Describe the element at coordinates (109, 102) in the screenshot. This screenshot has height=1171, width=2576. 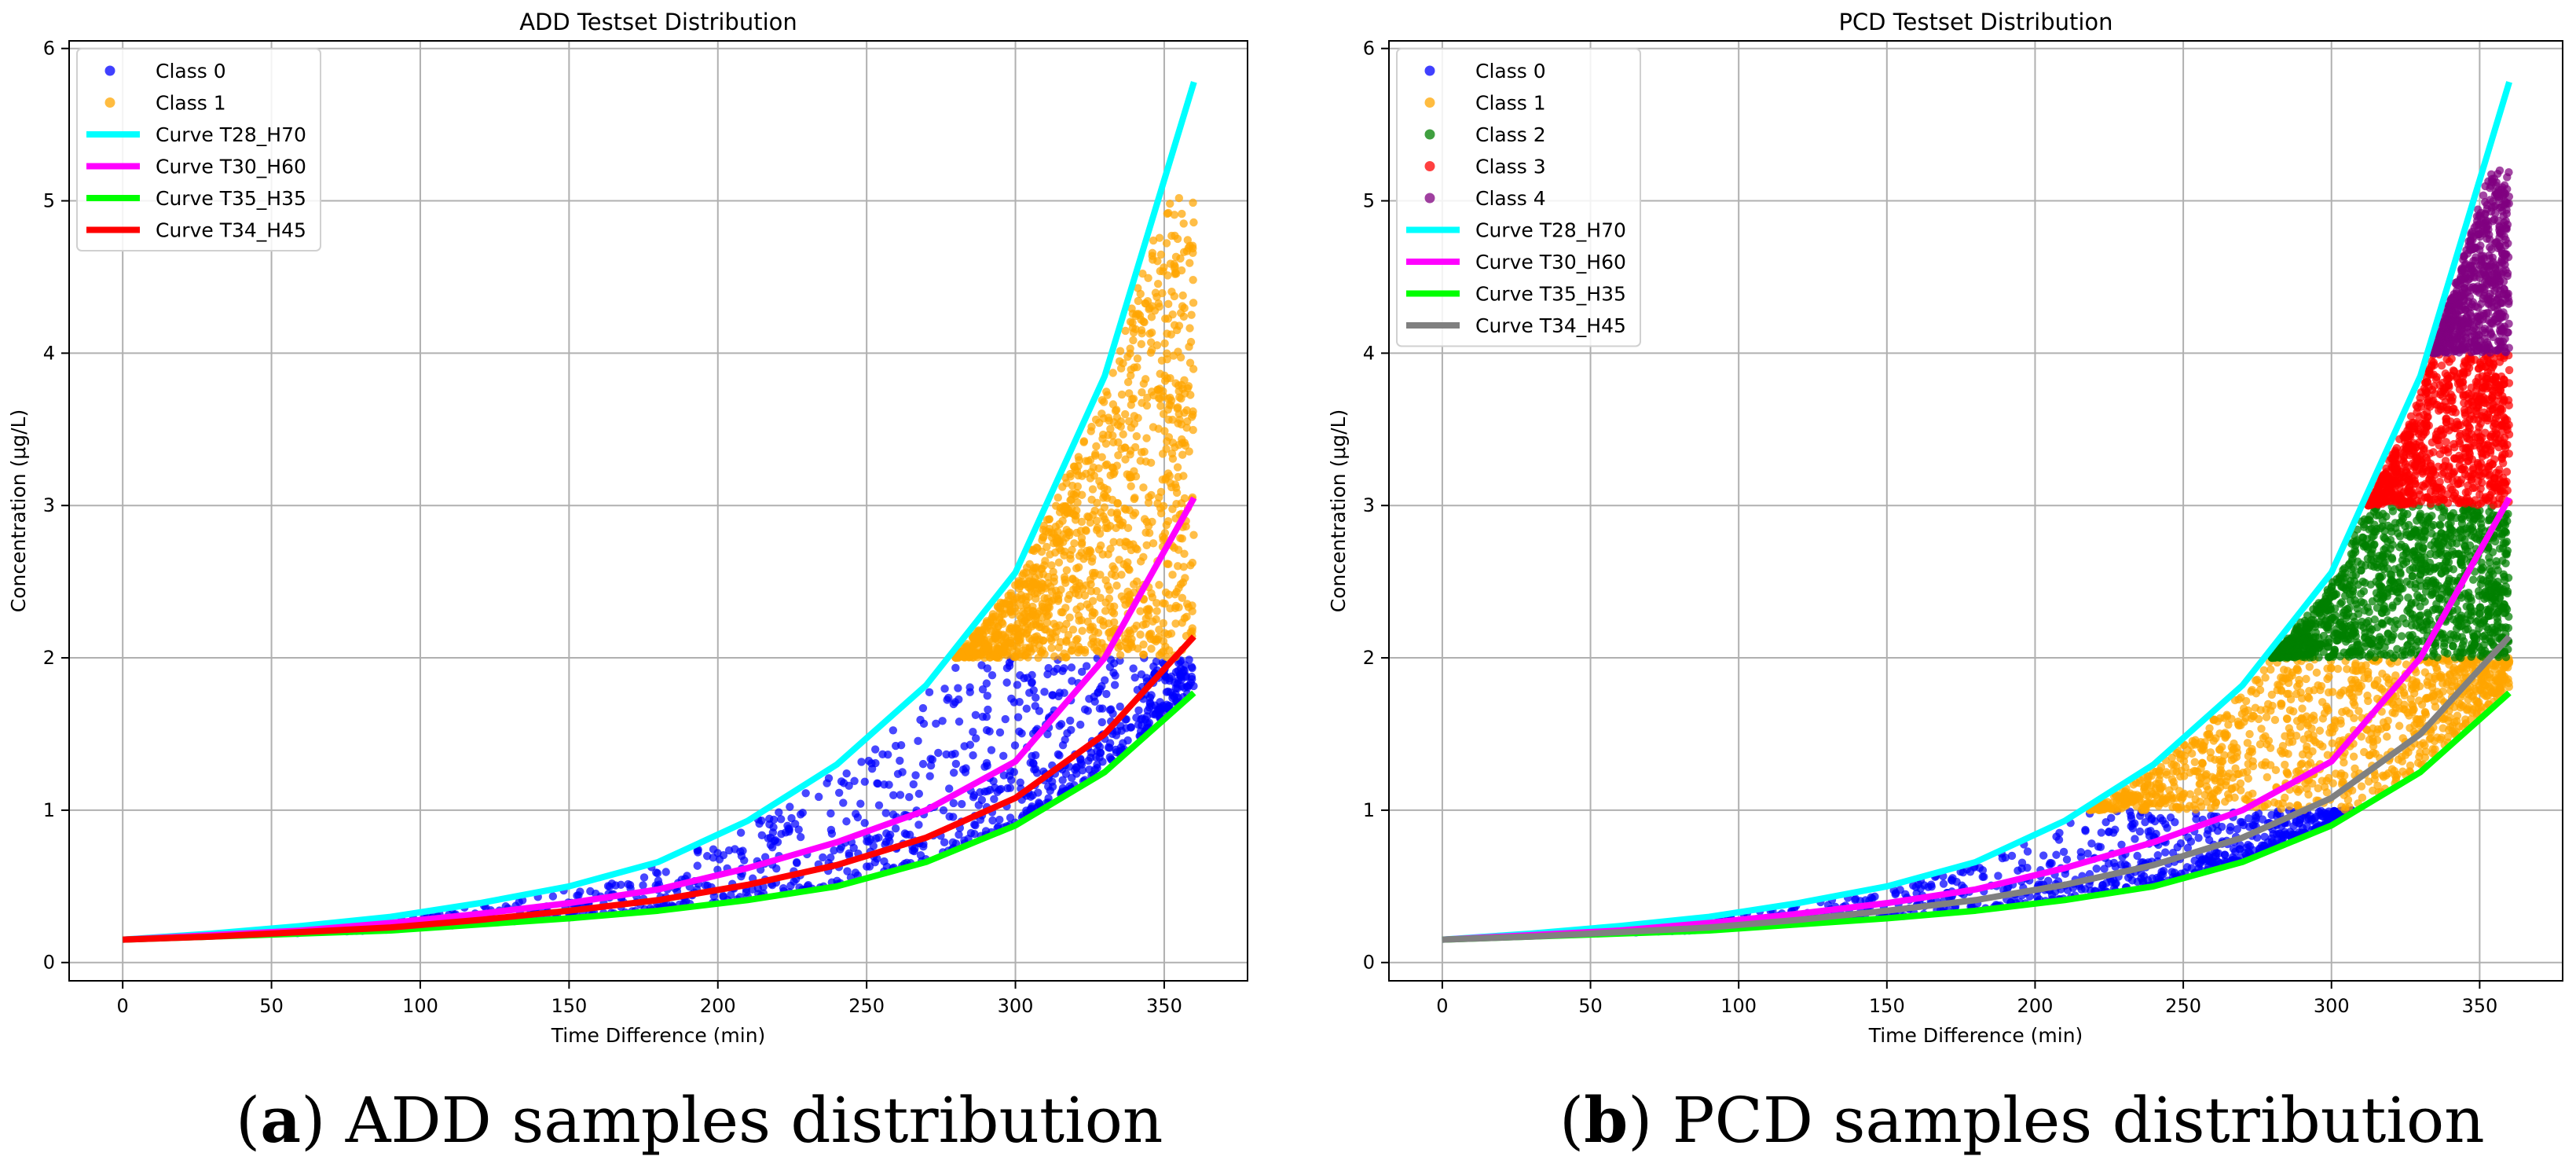
I see `legend-marker` at that location.